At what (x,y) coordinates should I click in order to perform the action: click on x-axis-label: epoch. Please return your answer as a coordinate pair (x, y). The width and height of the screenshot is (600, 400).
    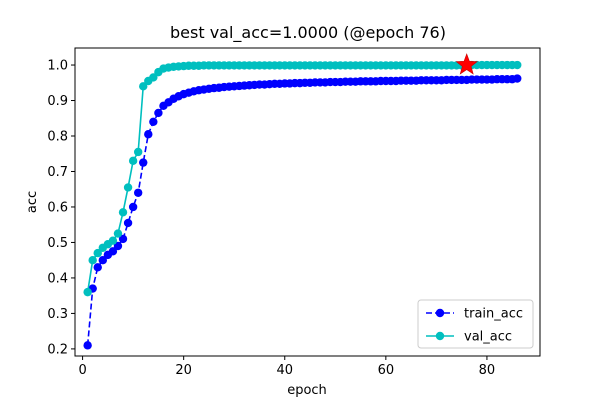
    Looking at the image, I should click on (307, 390).